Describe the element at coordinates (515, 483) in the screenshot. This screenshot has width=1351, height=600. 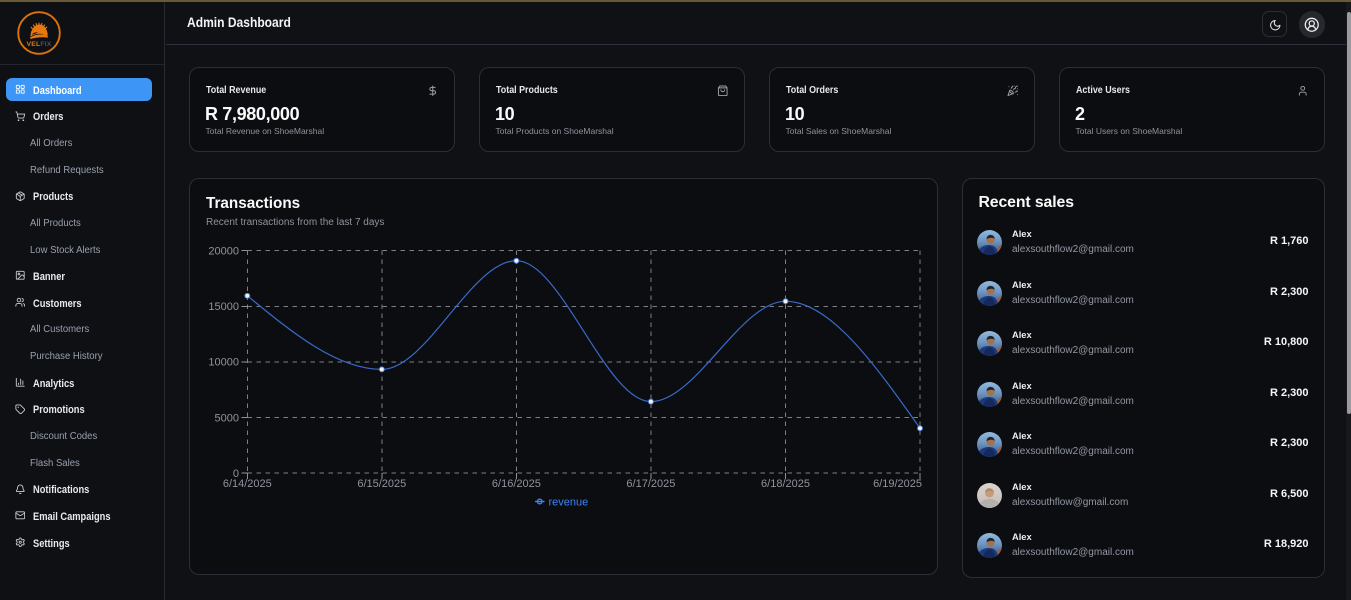
I see `svg-text: 6/16/2025` at that location.